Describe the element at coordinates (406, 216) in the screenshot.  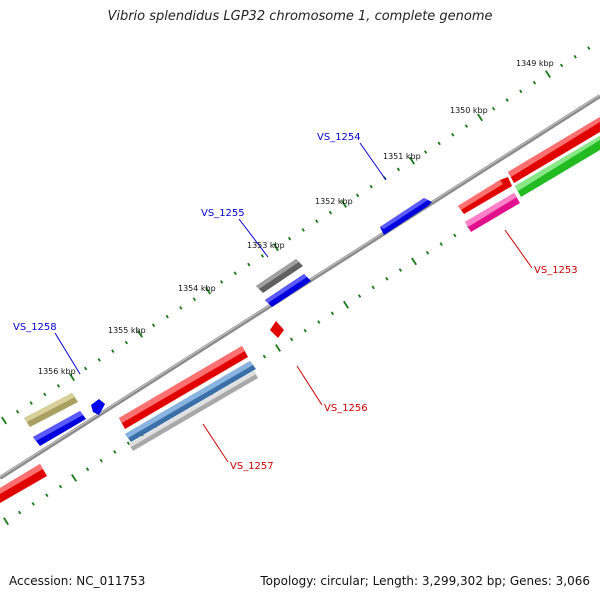
I see `gene-vs1254` at that location.